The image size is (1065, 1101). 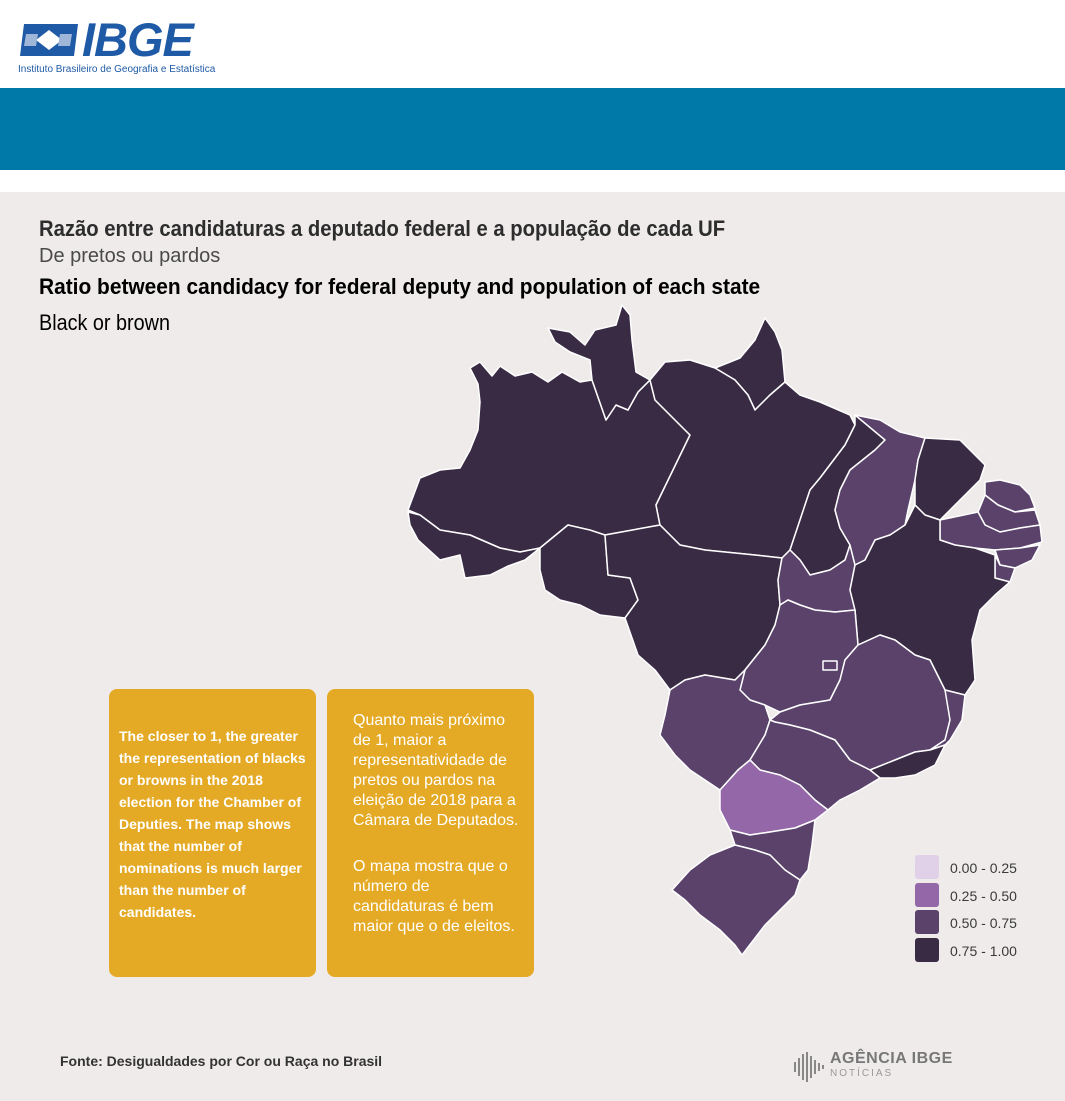 What do you see at coordinates (907, 761) in the screenshot?
I see `state-rj` at bounding box center [907, 761].